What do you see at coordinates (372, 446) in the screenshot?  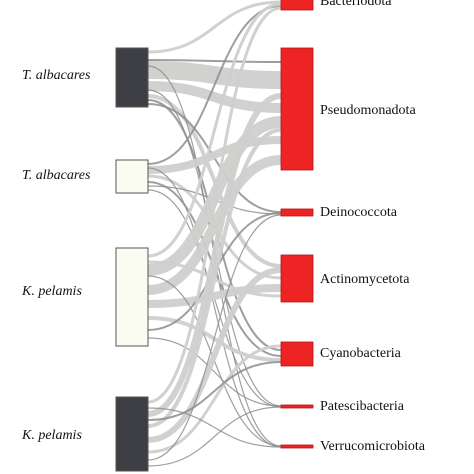 I see `phylum-label-verrucomicrobiota: Verrucomicrobiota` at bounding box center [372, 446].